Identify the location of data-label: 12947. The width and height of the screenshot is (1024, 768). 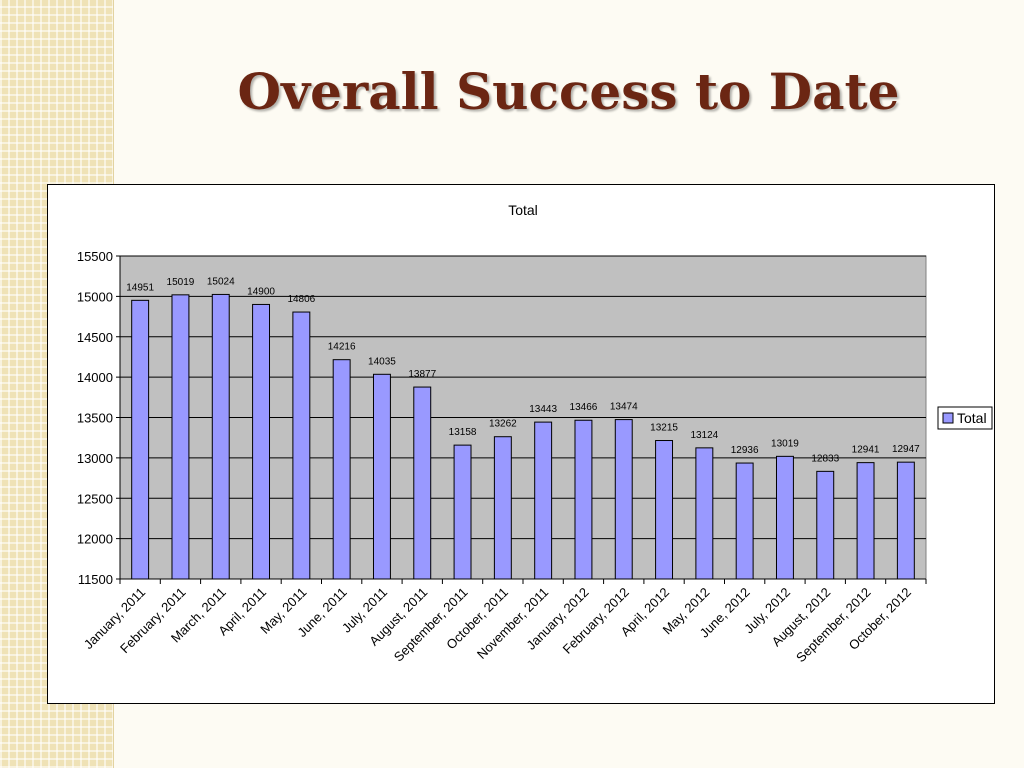
(906, 449).